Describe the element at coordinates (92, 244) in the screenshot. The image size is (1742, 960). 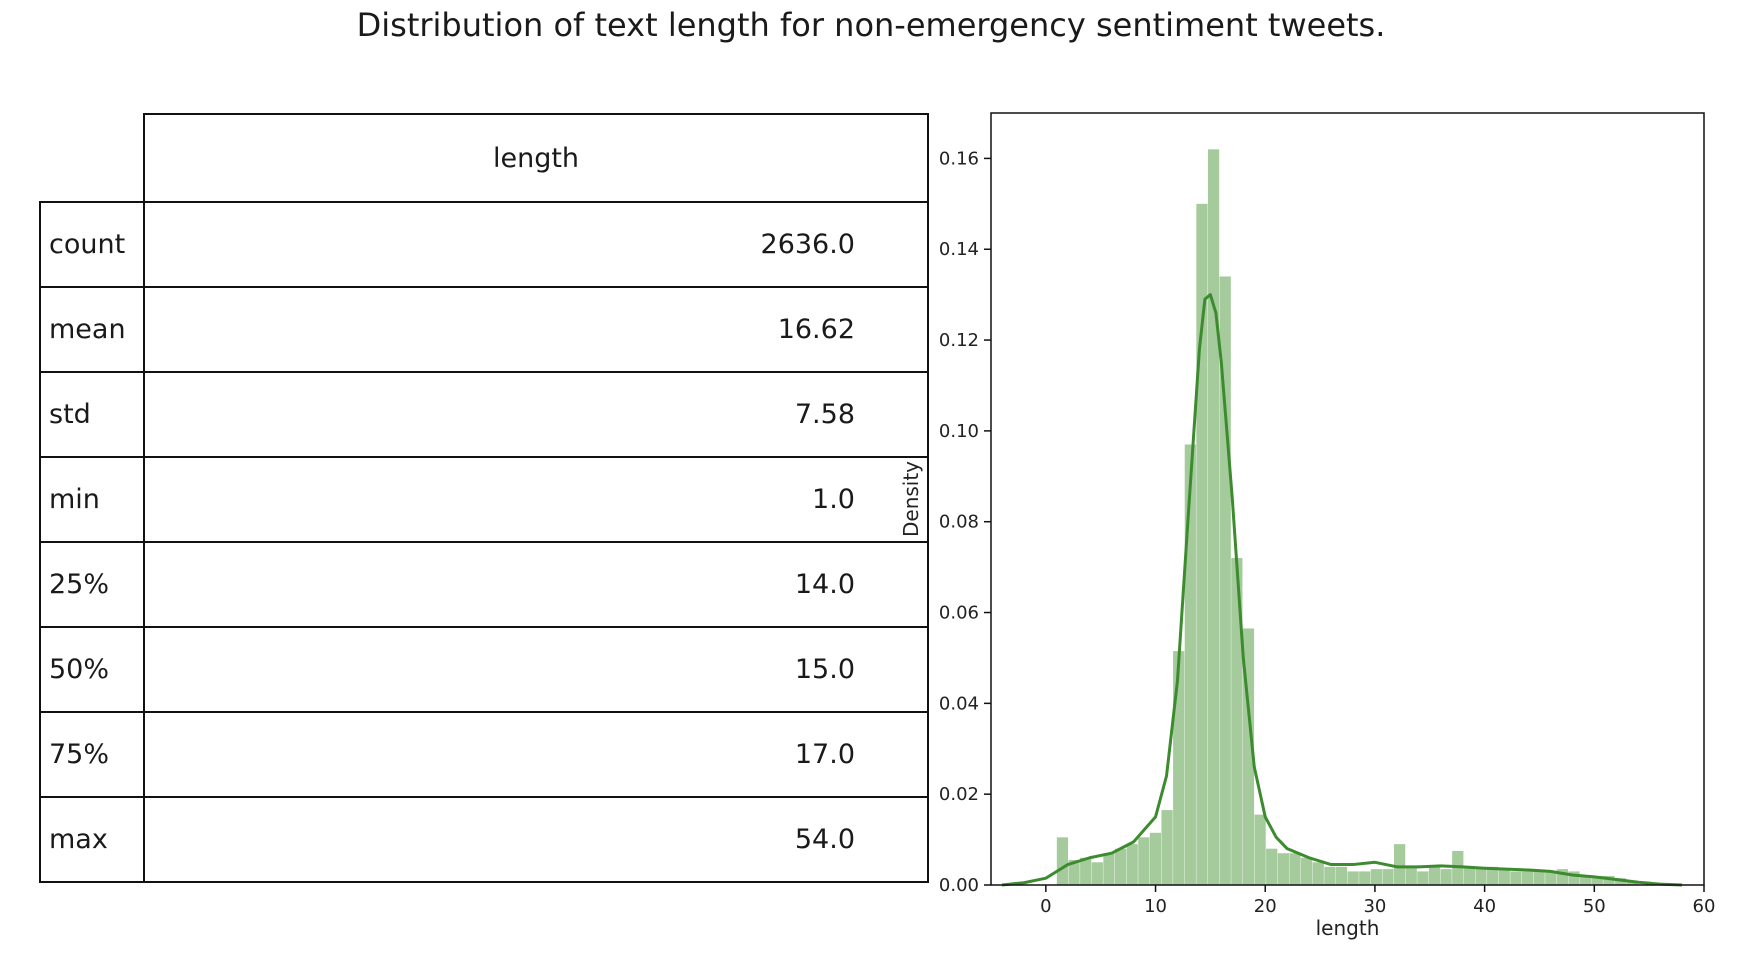
I see `row-label-count: count` at that location.